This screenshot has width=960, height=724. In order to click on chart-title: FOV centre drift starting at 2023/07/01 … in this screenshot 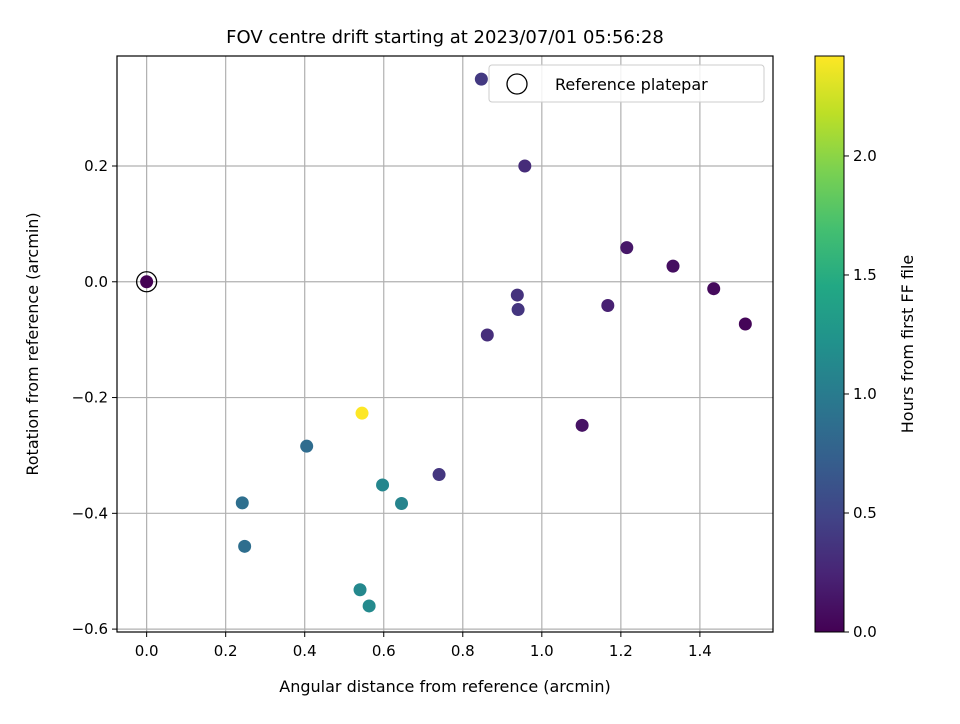, I will do `click(445, 37)`.